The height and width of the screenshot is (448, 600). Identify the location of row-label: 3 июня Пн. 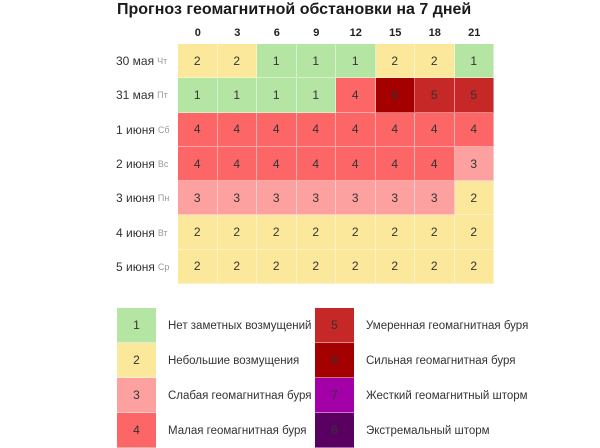
(138, 198).